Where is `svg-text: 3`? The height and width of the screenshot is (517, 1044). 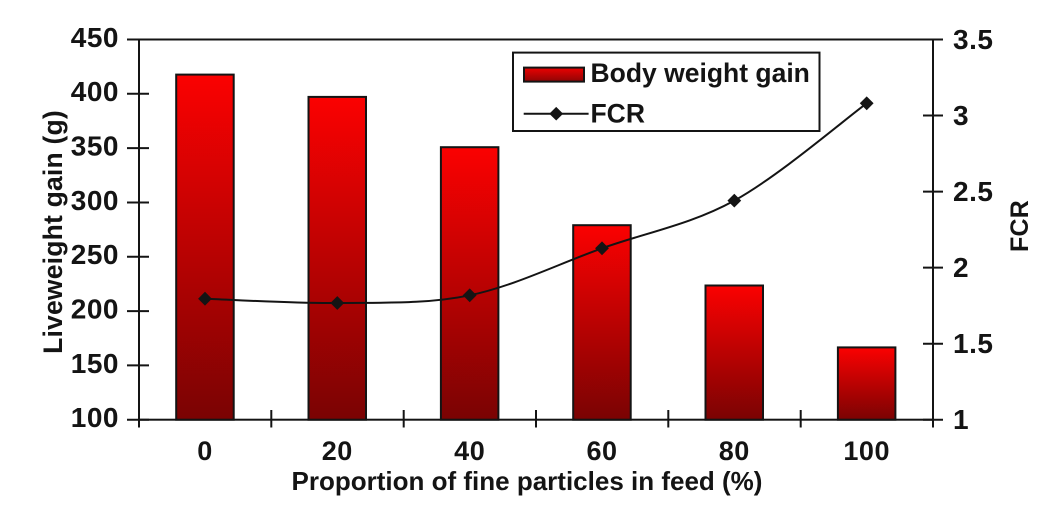
svg-text: 3 is located at coordinates (961, 115).